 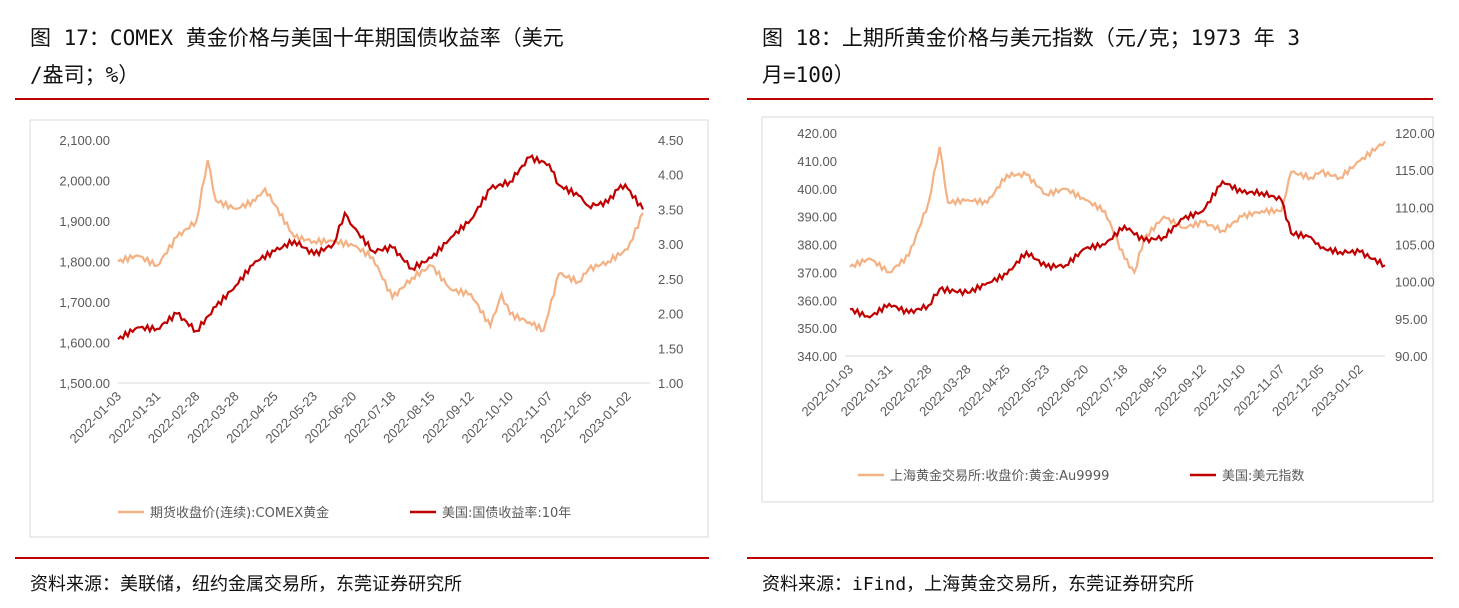 What do you see at coordinates (1414, 170) in the screenshot?
I see `y-right-tick-label: 115.00` at bounding box center [1414, 170].